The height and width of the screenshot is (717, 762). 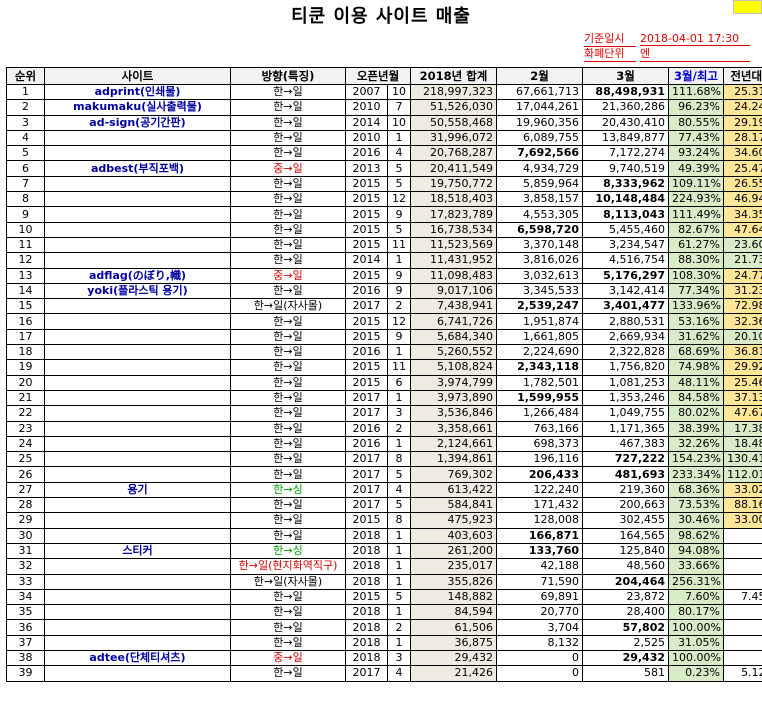 What do you see at coordinates (454, 428) in the screenshot?
I see `row-total: 3,358,661` at bounding box center [454, 428].